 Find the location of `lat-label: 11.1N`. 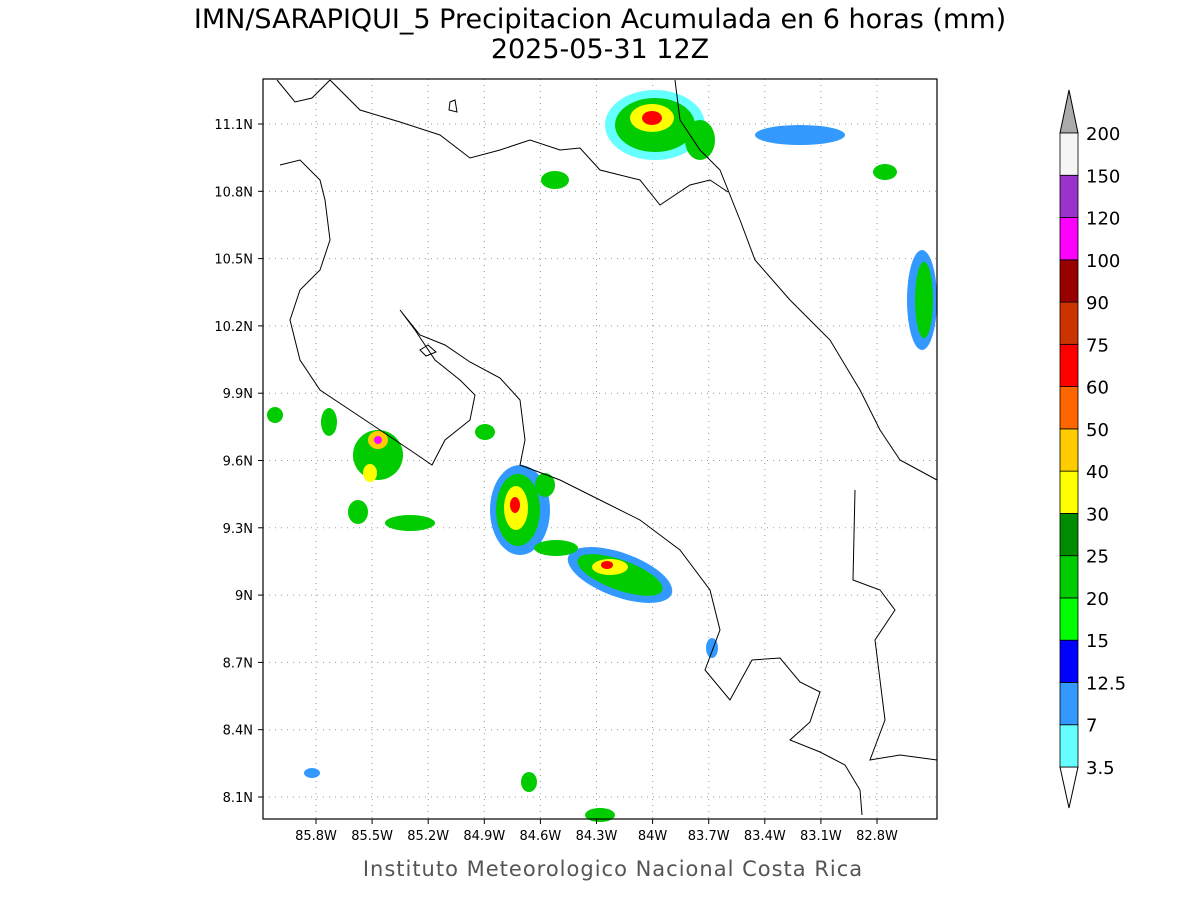

lat-label: 11.1N is located at coordinates (233, 125).